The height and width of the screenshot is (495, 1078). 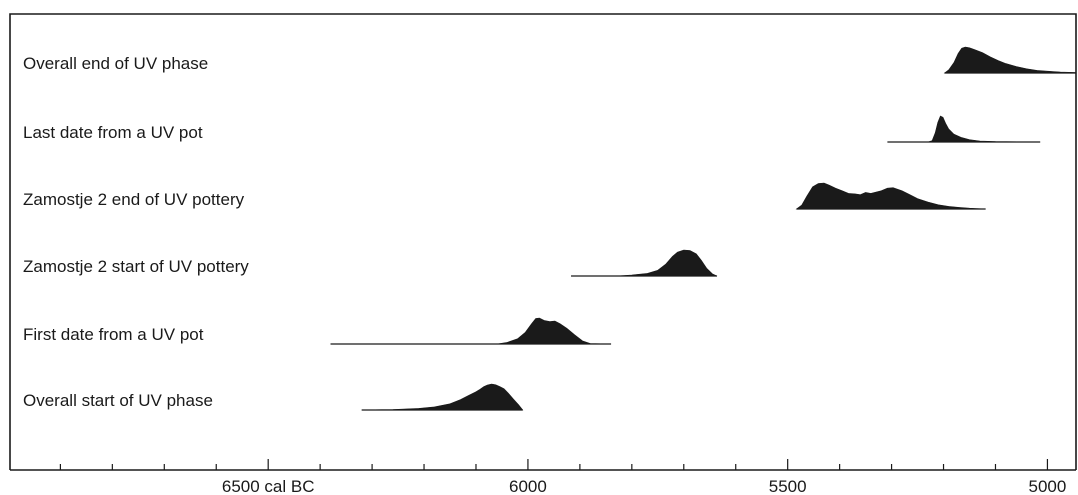 What do you see at coordinates (115, 63) in the screenshot?
I see `series-label: Overall end of UV phase` at bounding box center [115, 63].